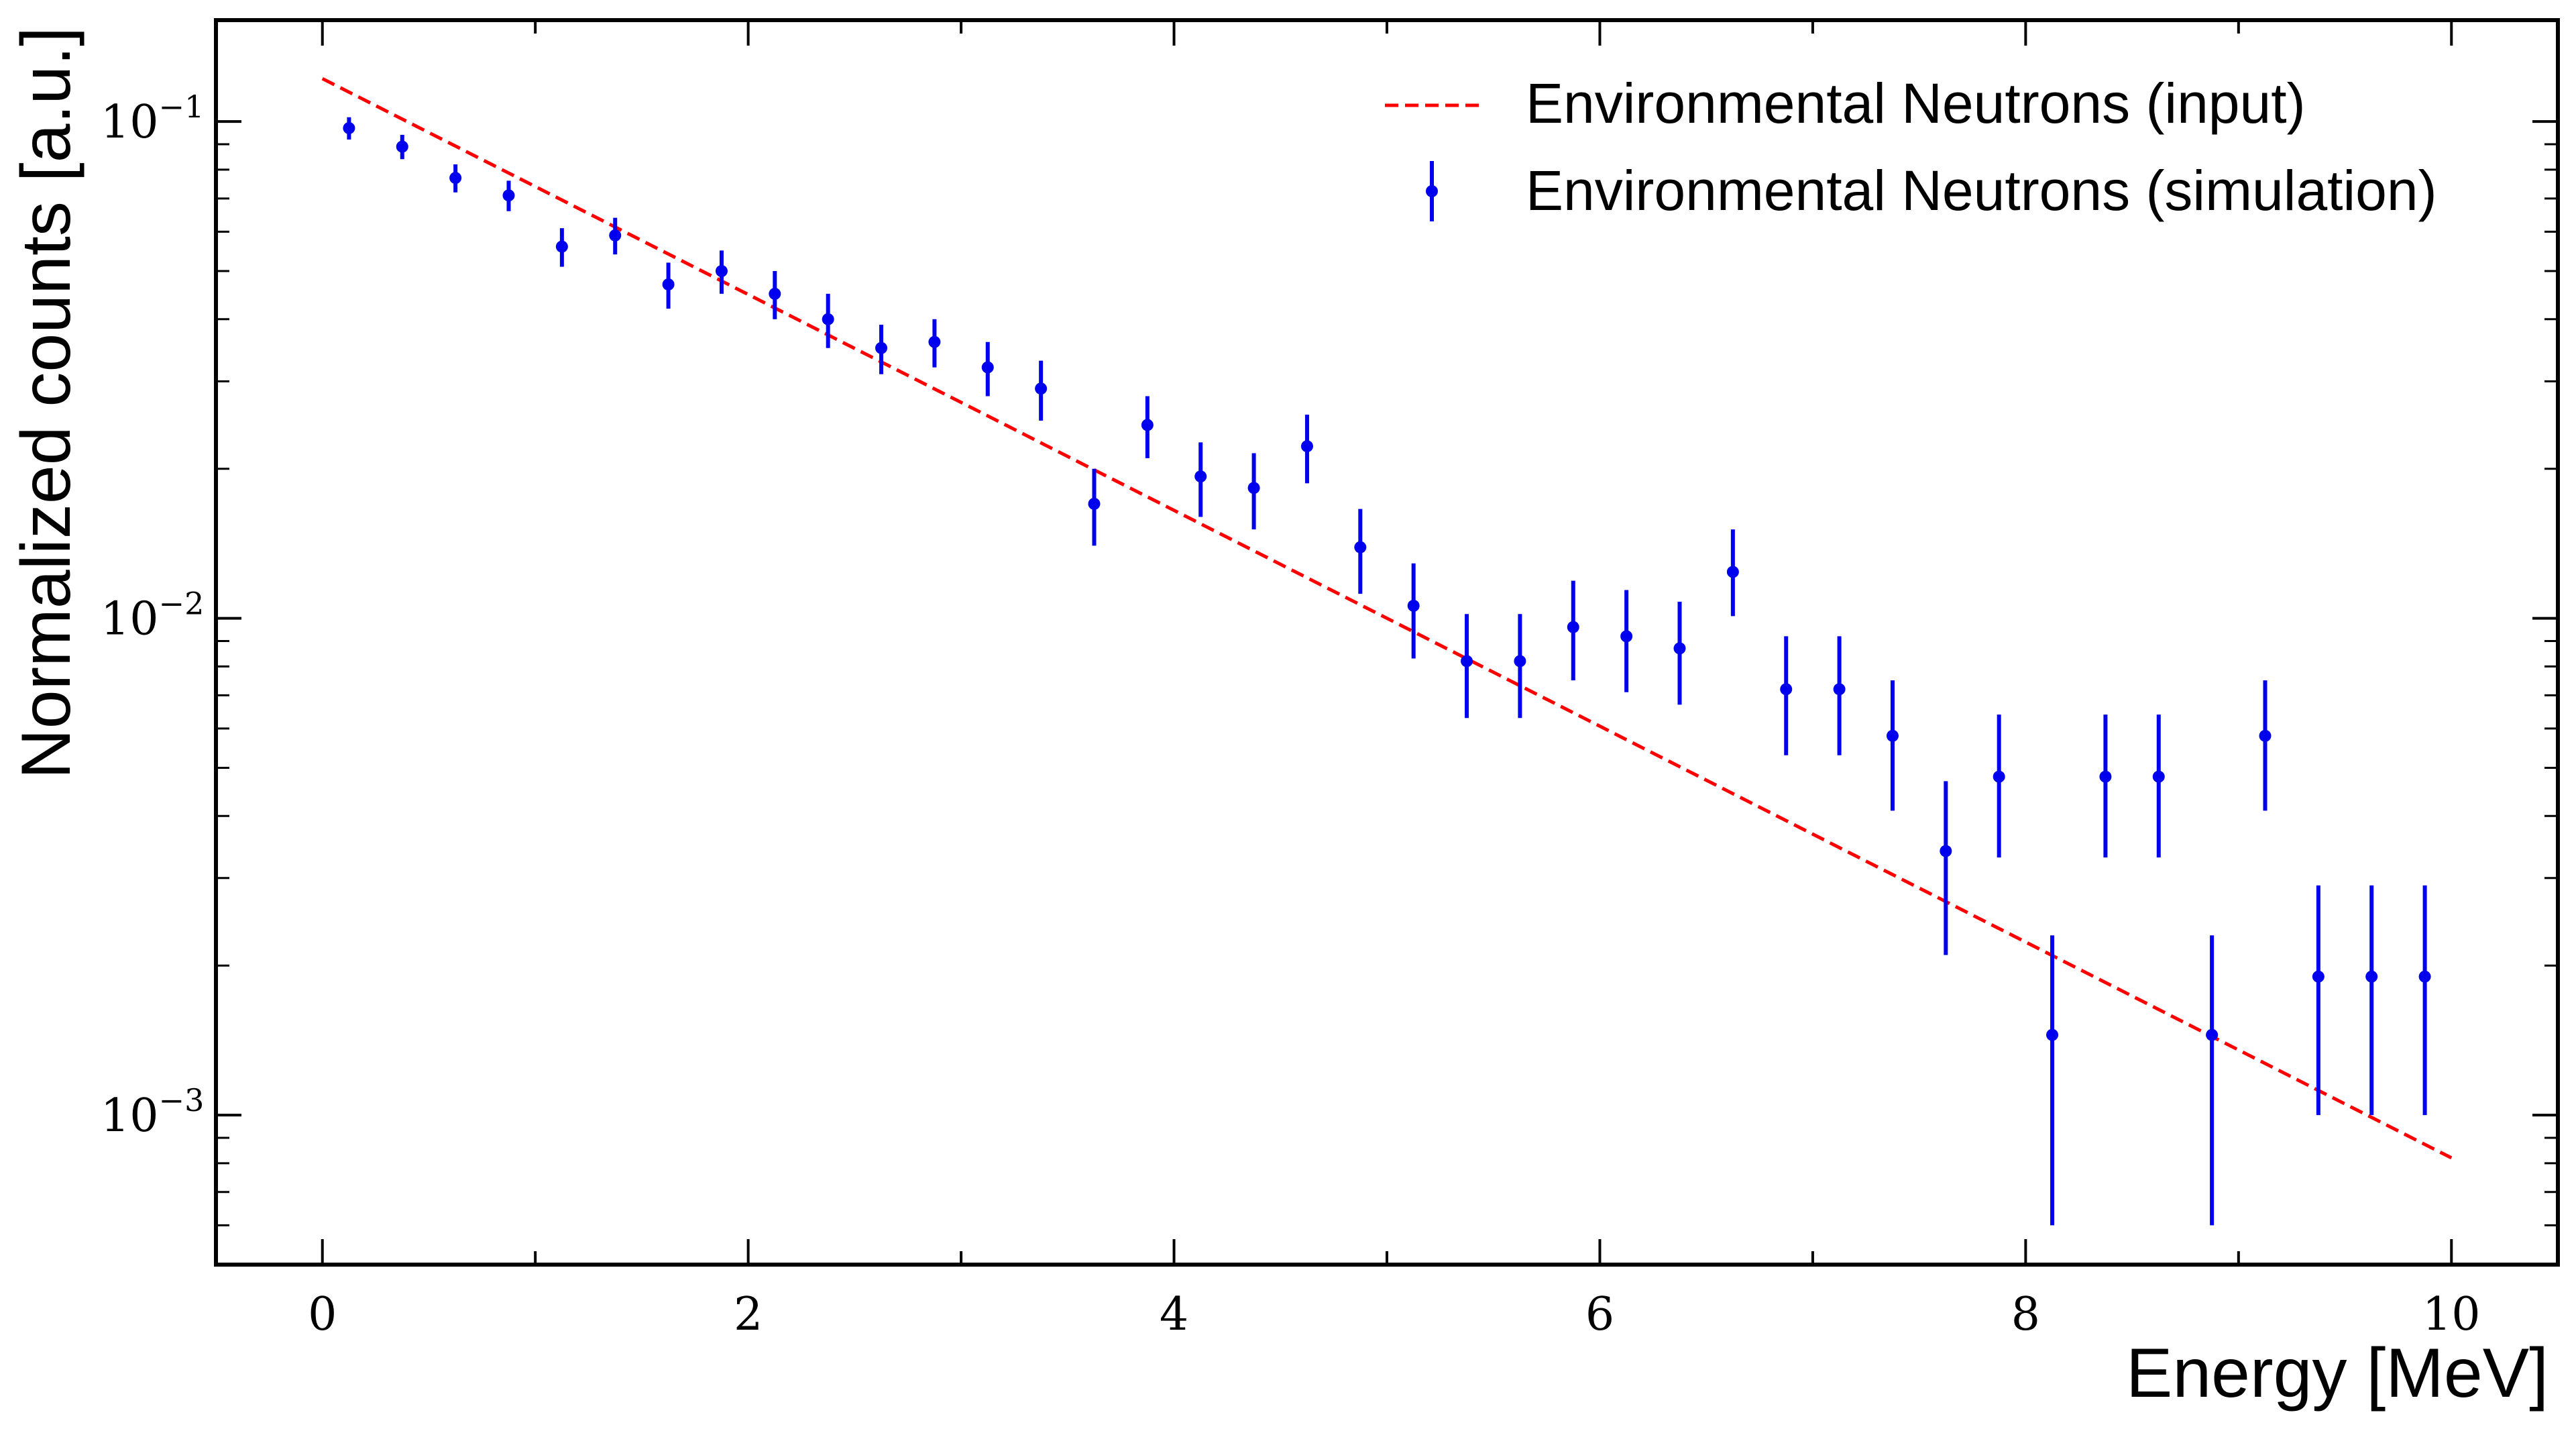  I want to click on x-tick-label: 2, so click(748, 1314).